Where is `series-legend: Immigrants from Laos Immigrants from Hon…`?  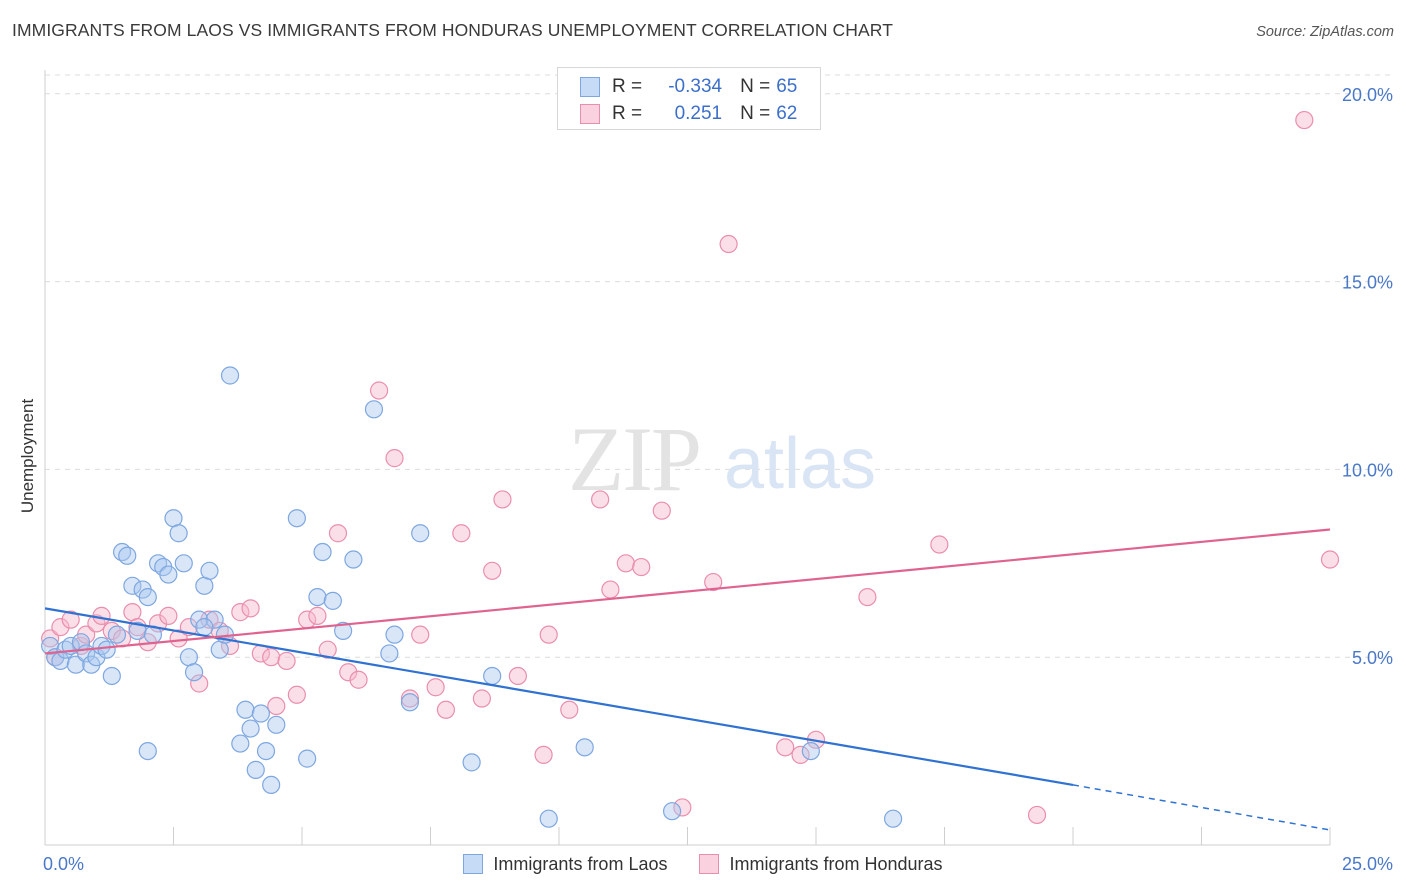
series-legend: Immigrants from Laos Immigrants from Hon… is located at coordinates (703, 864).